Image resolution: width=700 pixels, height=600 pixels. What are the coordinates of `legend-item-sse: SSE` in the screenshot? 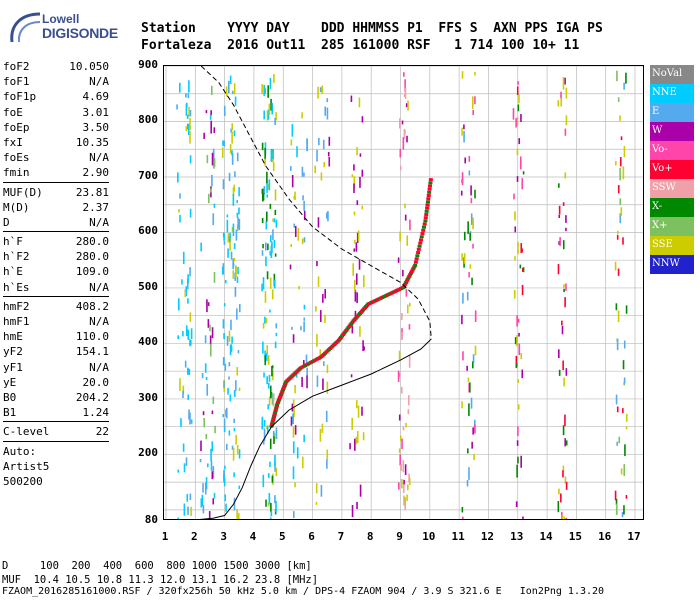 It's located at (672, 245).